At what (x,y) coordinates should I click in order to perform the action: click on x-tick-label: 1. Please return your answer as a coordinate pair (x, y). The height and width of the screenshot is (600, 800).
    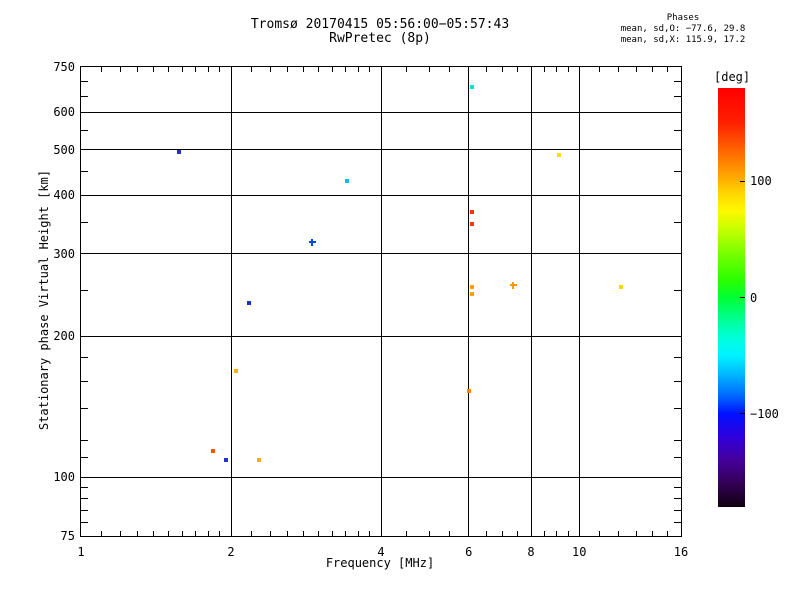
    Looking at the image, I should click on (81, 552).